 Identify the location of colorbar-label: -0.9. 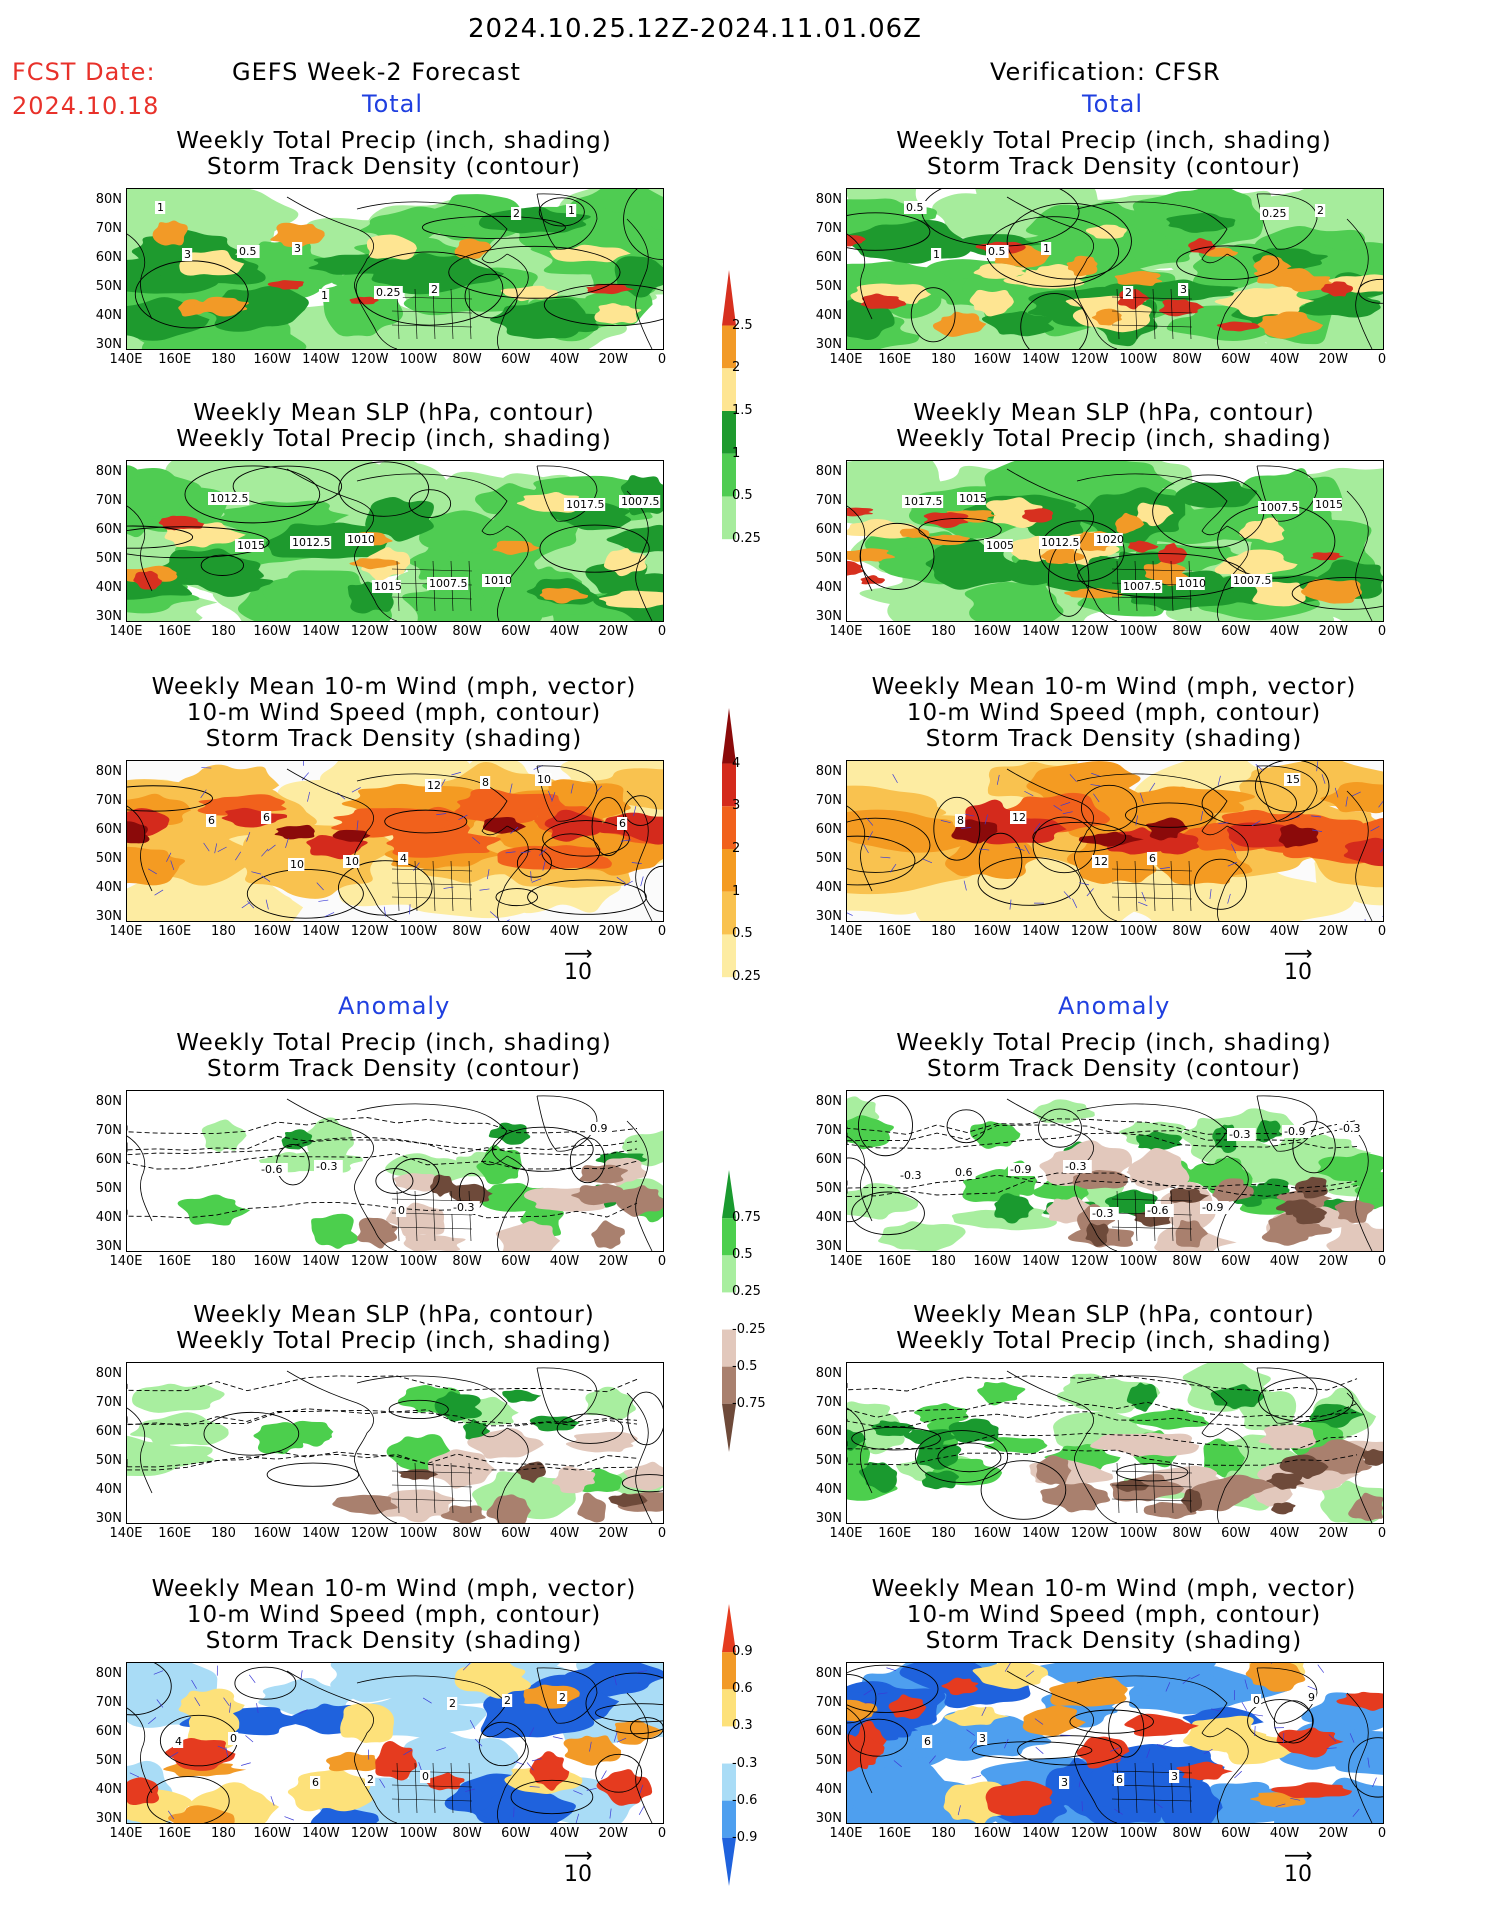
(745, 1837).